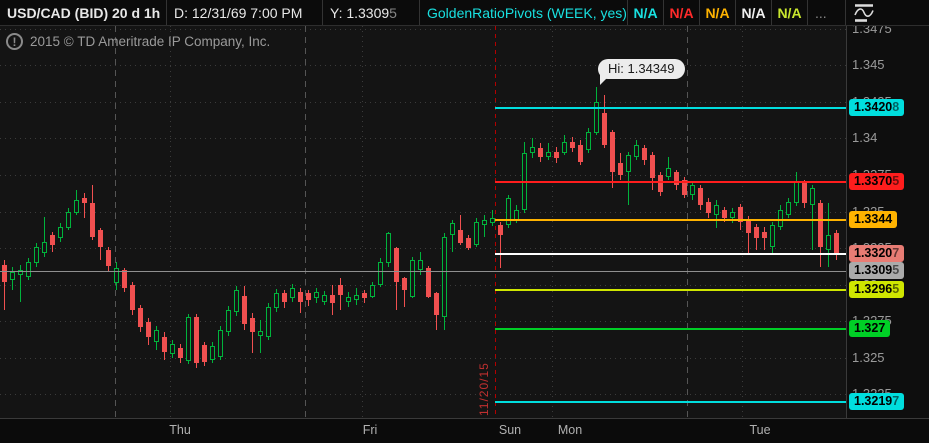 Image resolution: width=929 pixels, height=443 pixels. I want to click on cursor-price-value: Y: 1.3309, so click(360, 12).